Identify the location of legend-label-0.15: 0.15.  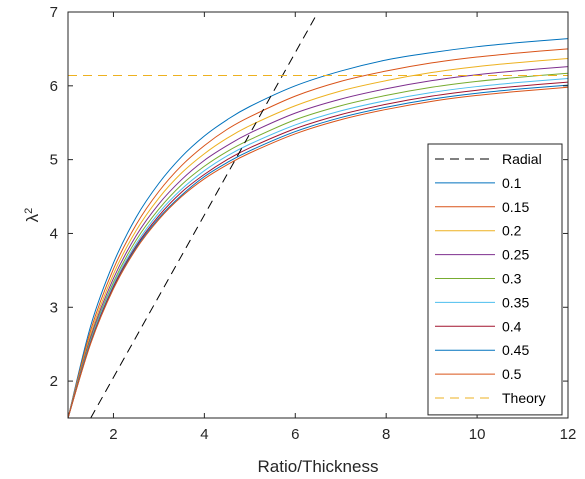
(515, 207).